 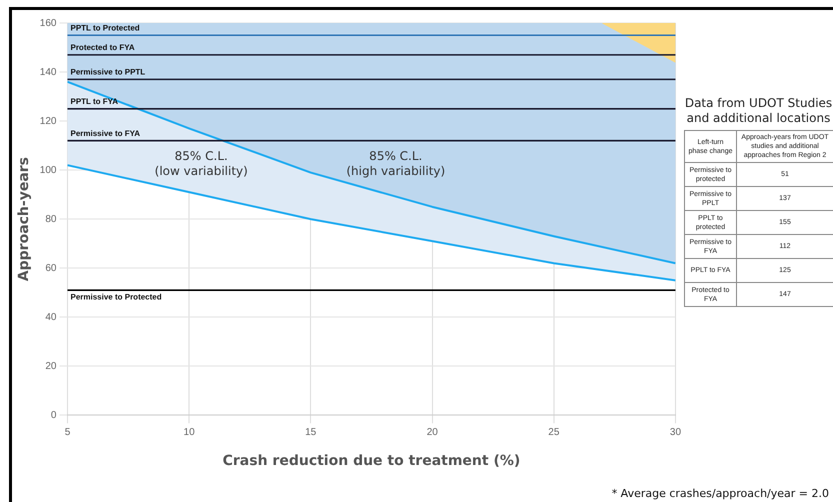 I want to click on y-axis-title: Approach-years, so click(x=24, y=219).